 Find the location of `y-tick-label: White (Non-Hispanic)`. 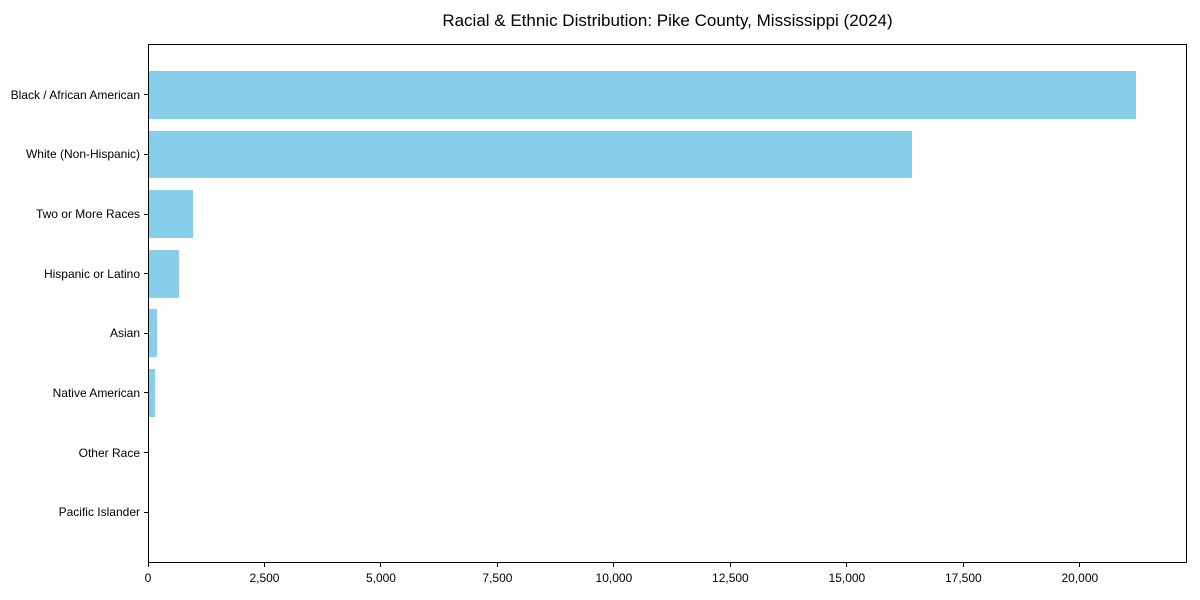

y-tick-label: White (Non-Hispanic) is located at coordinates (82, 154).